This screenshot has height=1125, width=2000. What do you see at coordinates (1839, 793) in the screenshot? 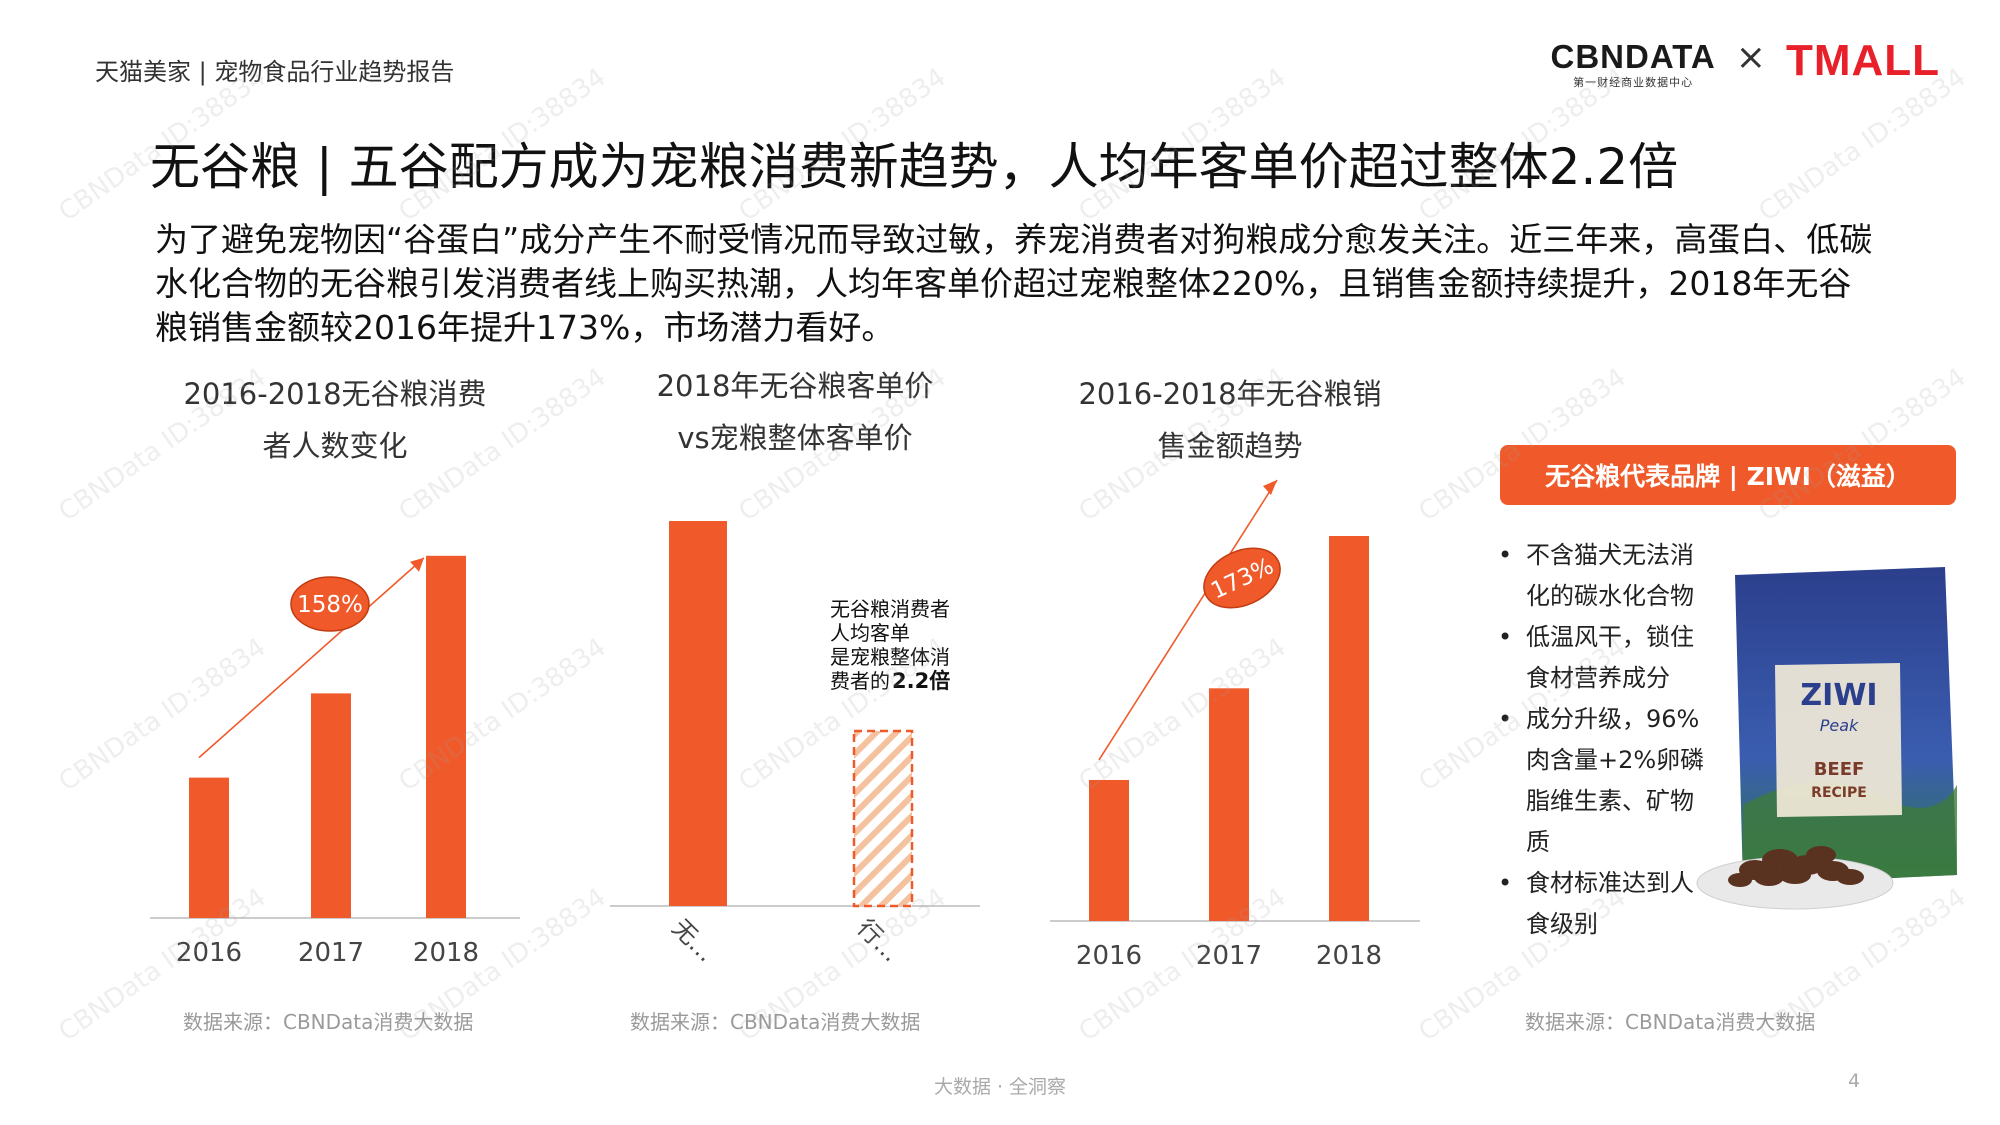
I see `product-label-recipe: RECIPE` at bounding box center [1839, 793].